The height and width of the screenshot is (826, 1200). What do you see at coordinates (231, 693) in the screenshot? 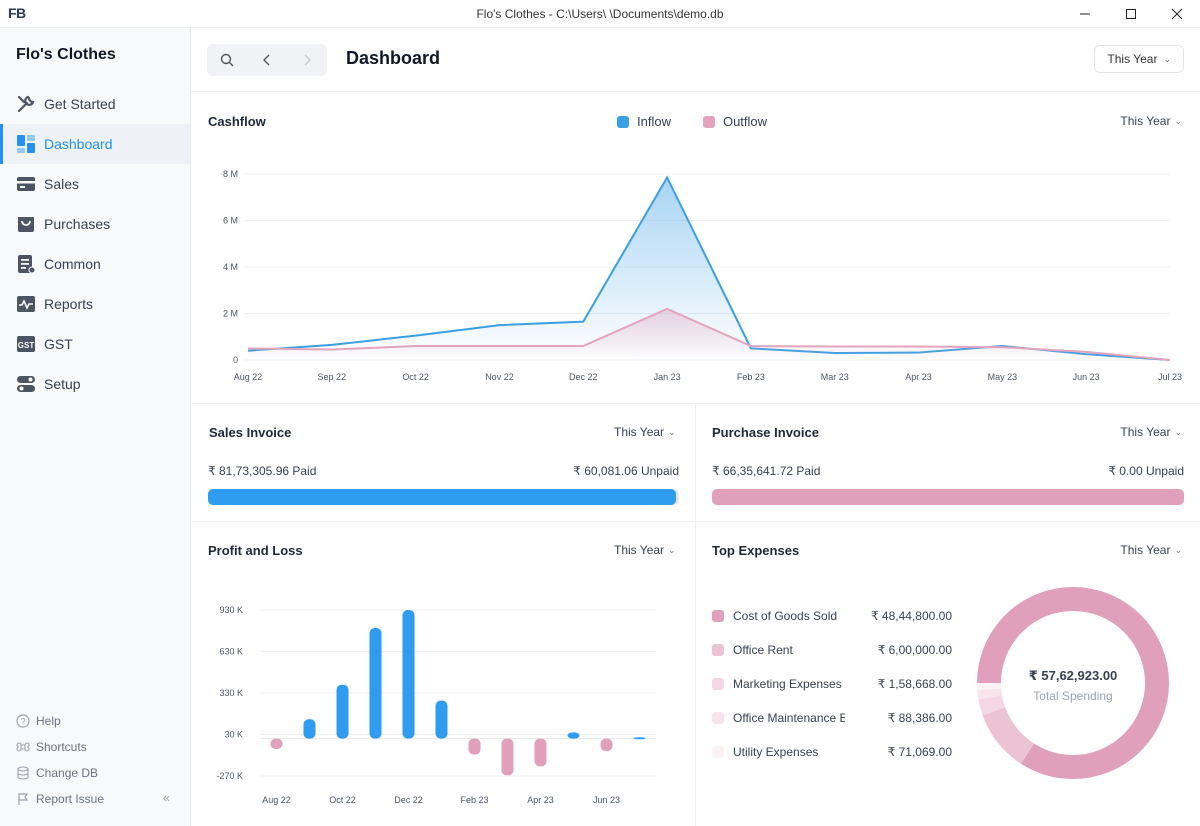
I see `y-tick-label: 330 K` at bounding box center [231, 693].